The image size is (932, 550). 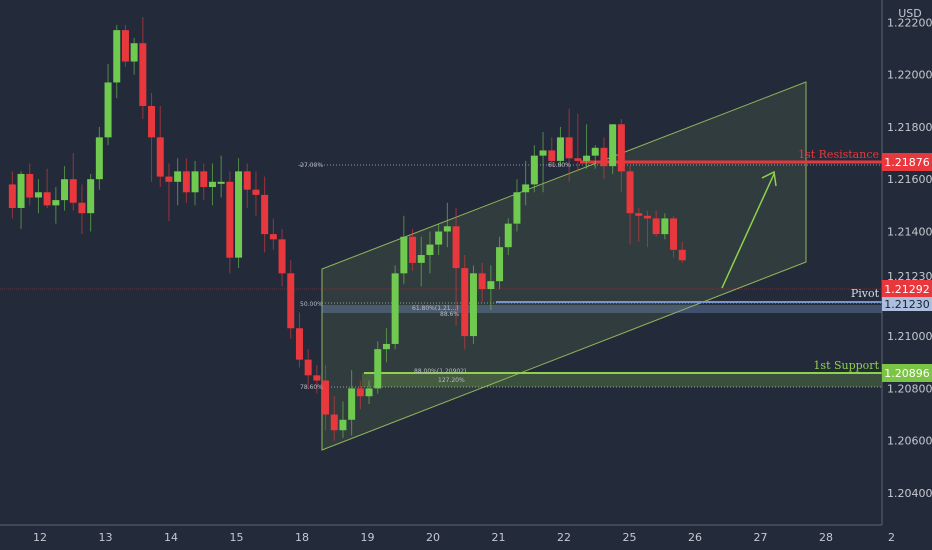 What do you see at coordinates (559, 165) in the screenshot?
I see `fib-label-top-right: 61.80%` at bounding box center [559, 165].